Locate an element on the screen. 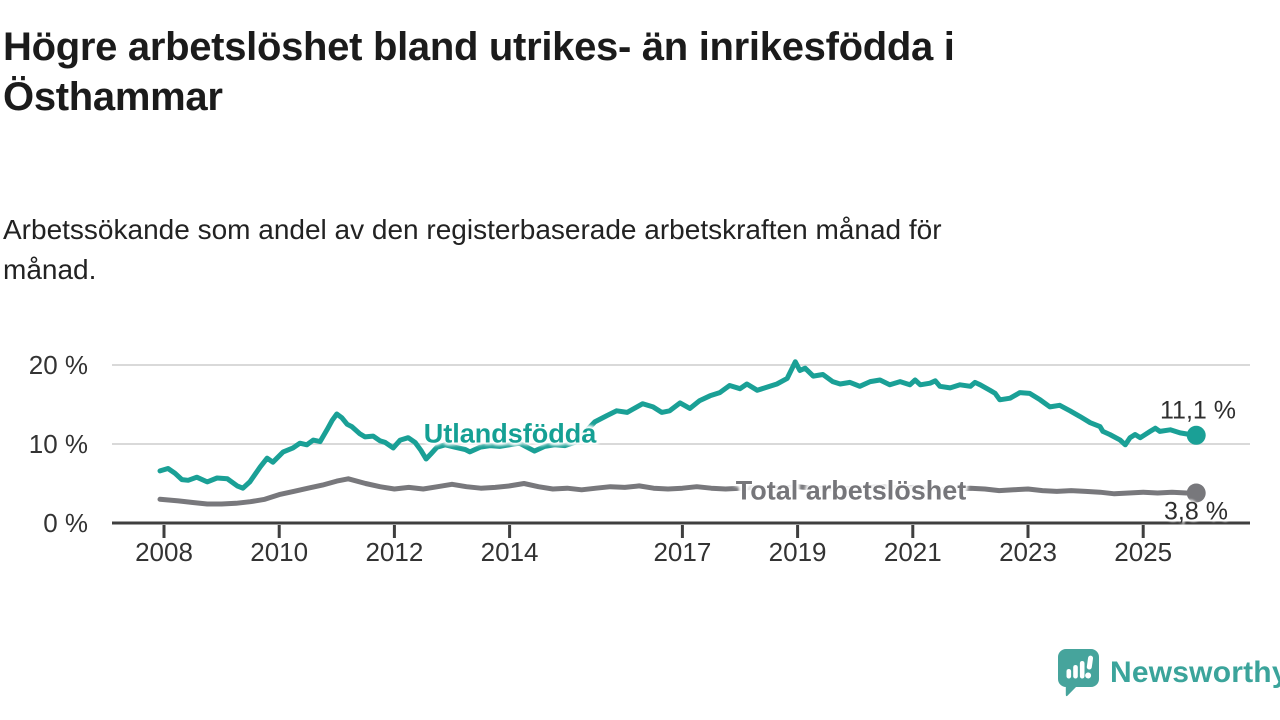 The height and width of the screenshot is (720, 1280). series-line-total-arbetsloshet is located at coordinates (678, 491).